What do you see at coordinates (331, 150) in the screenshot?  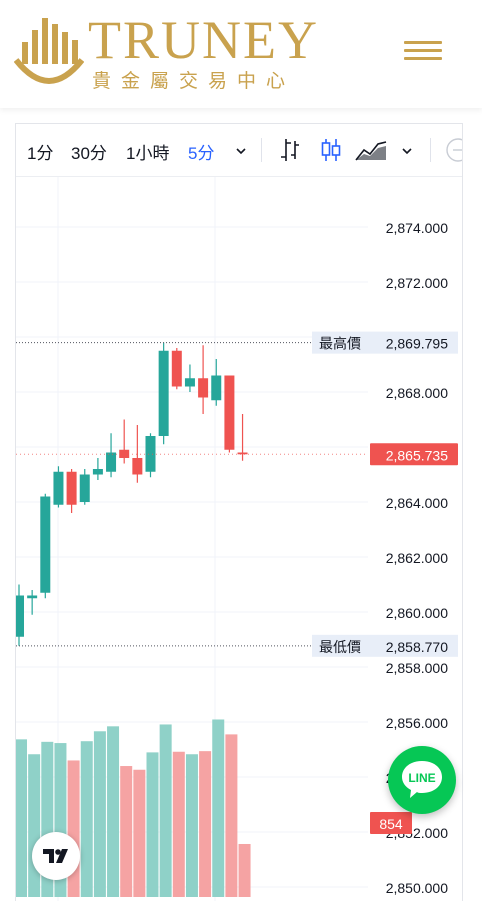 I see `candlestick-style-icon` at bounding box center [331, 150].